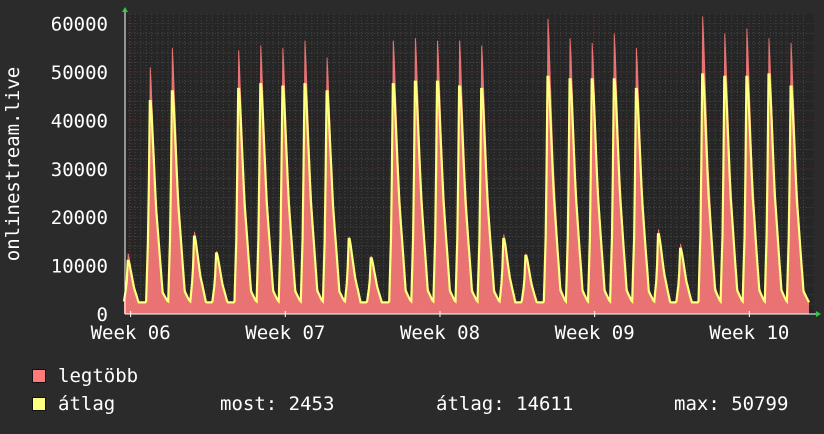 Image resolution: width=824 pixels, height=434 pixels. I want to click on legend-swatch-max, so click(39, 376).